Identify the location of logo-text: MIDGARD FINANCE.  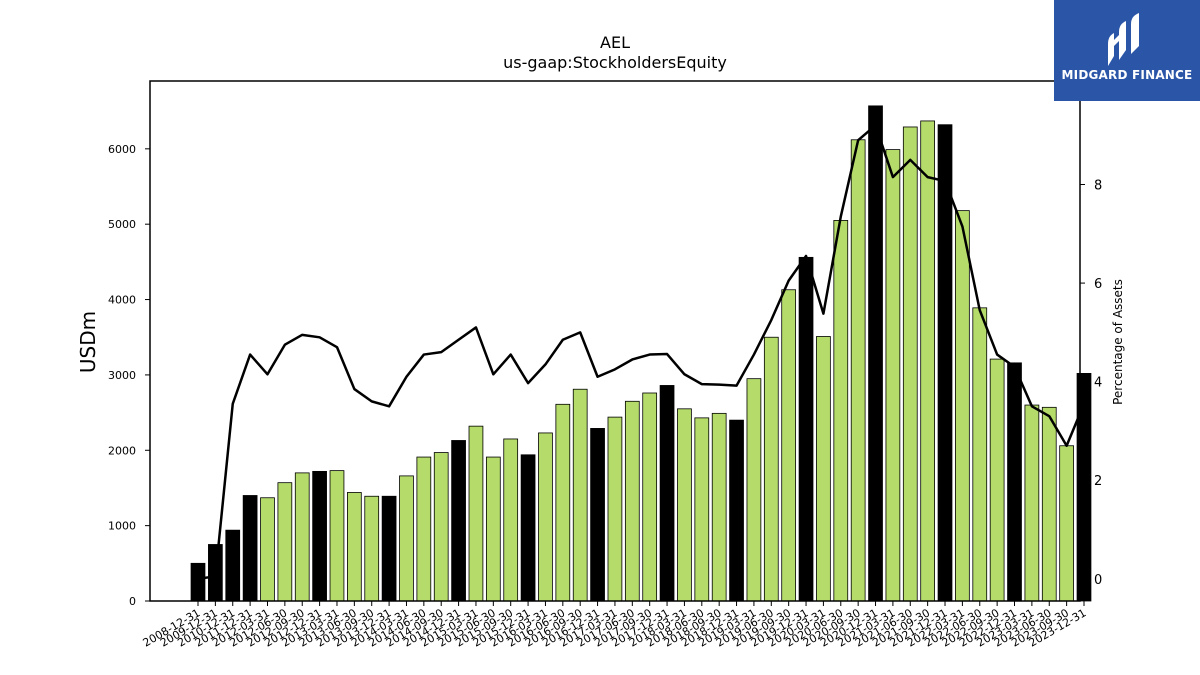
(1127, 75).